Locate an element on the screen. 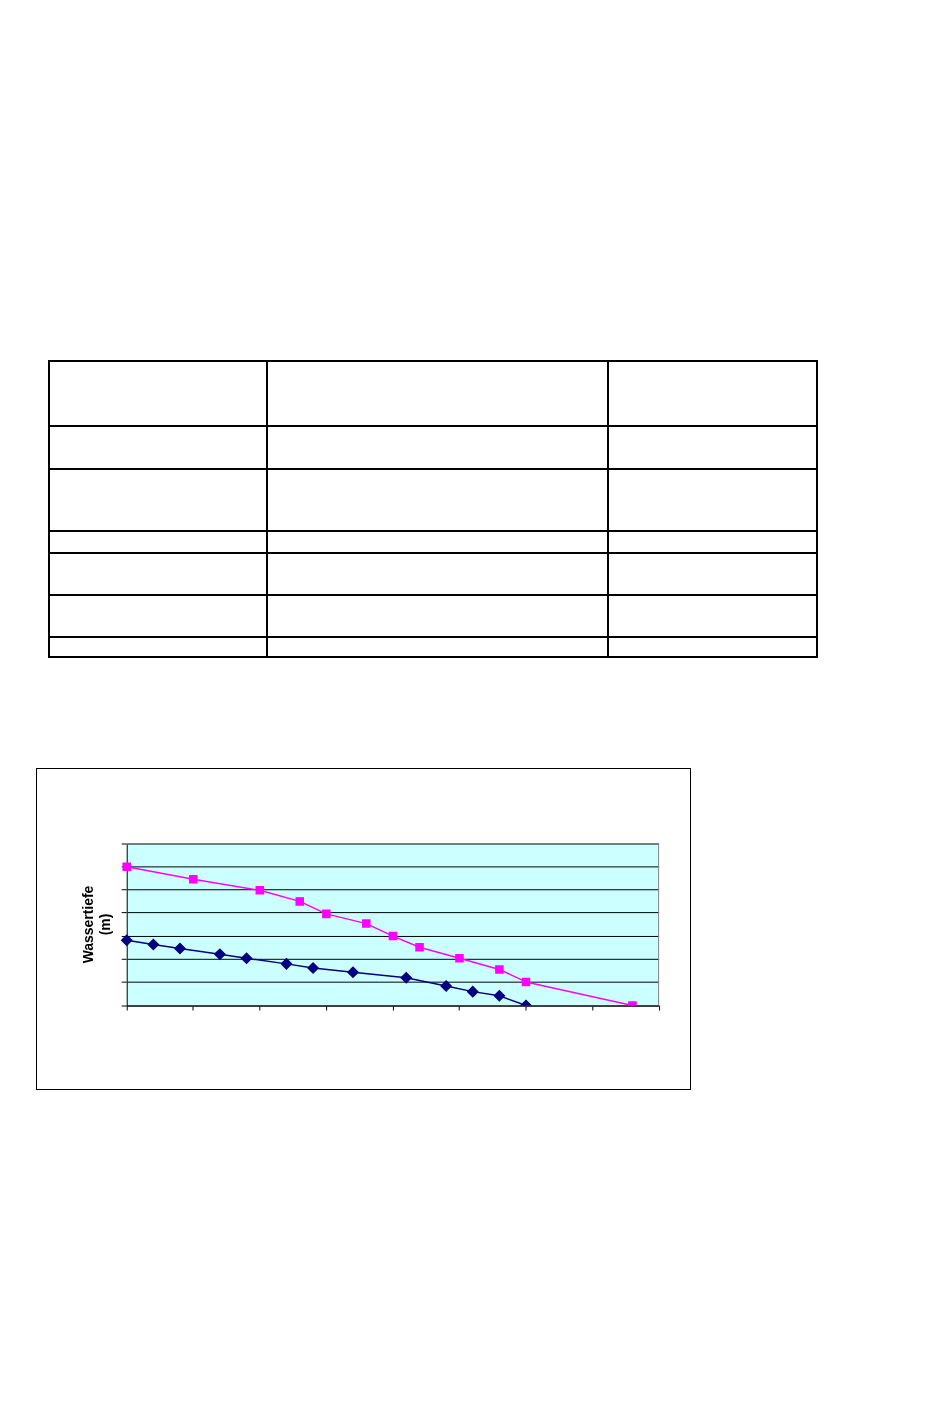 Image resolution: width=950 pixels, height=1409 pixels. y-axis-title: Wassertiefe (m) is located at coordinates (96, 924).